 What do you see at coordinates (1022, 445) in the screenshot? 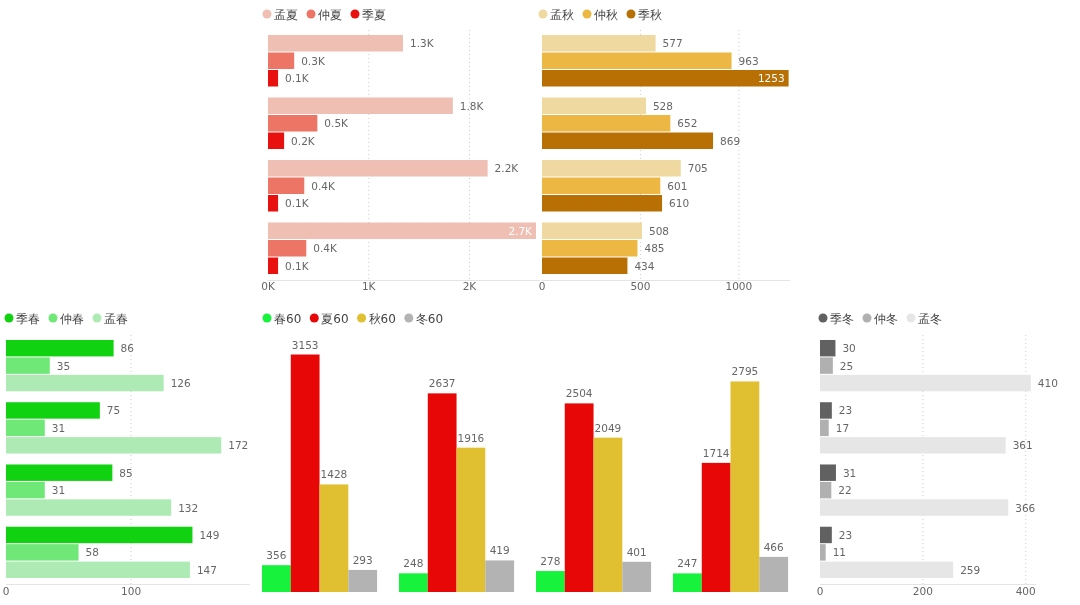
I see `data-label: 361` at bounding box center [1022, 445].